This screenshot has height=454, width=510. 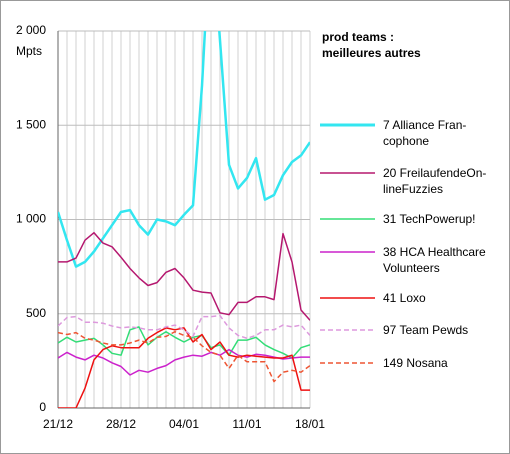 I want to click on legend-label: 41 Loxo, so click(x=404, y=298).